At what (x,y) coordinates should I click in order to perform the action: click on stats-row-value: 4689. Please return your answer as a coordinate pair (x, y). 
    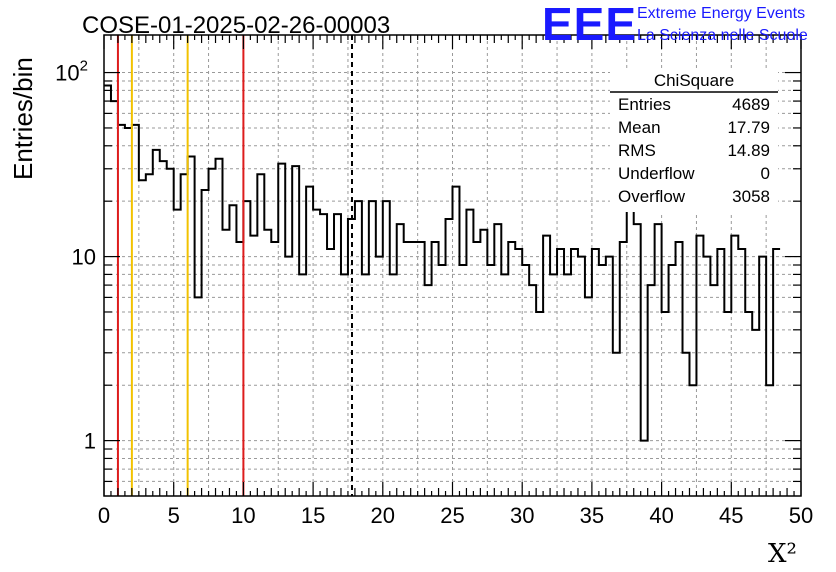
    Looking at the image, I should click on (751, 104).